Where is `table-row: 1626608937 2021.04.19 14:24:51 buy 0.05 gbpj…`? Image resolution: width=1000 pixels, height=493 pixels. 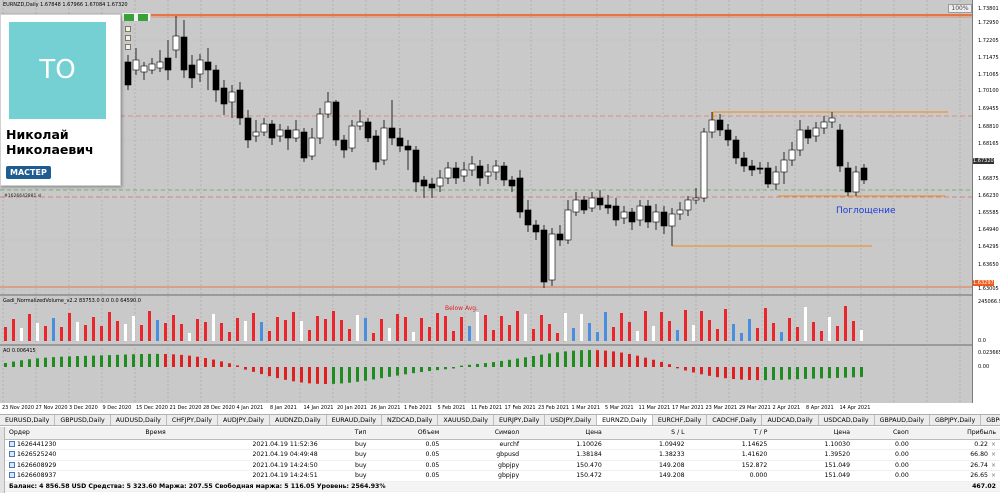 table-row: 1626608937 2021.04.19 14:24:51 buy 0.05 gbpj… is located at coordinates (502, 476).